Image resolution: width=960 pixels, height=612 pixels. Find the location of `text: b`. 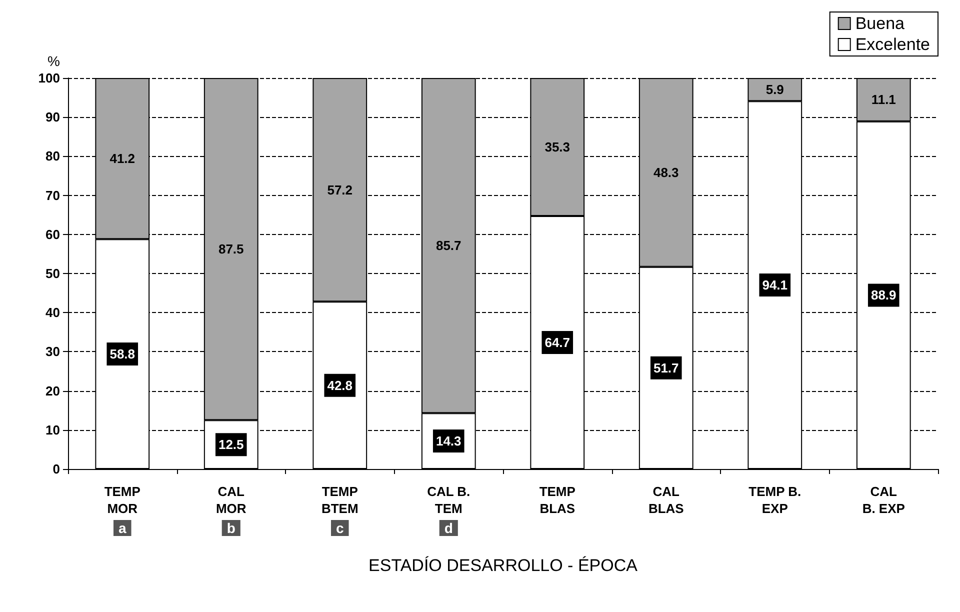

text: b is located at coordinates (231, 528).